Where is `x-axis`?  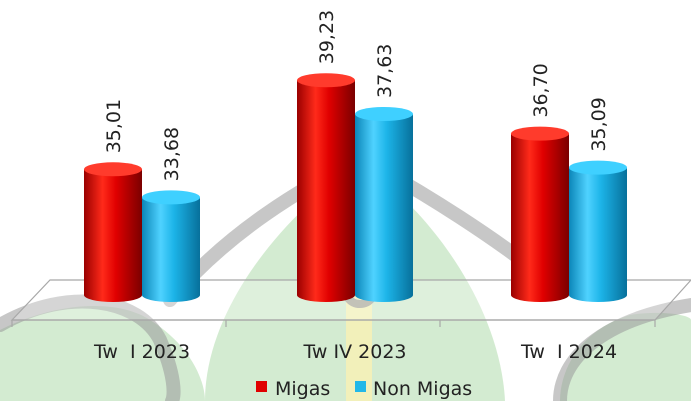
x-axis is located at coordinates (333, 323).